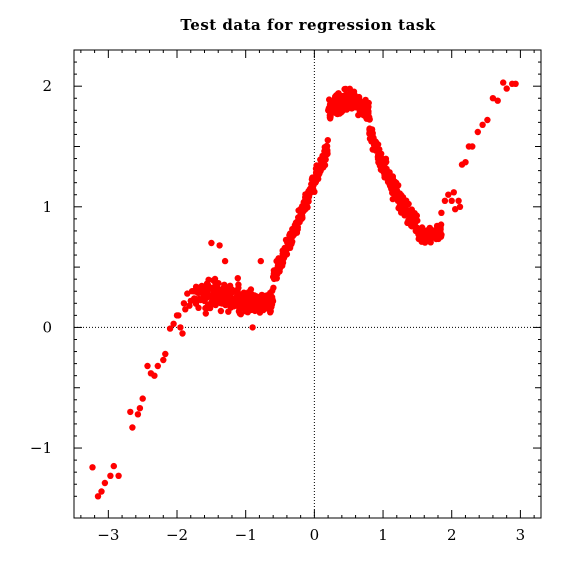 Image resolution: width=570 pixels, height=575 pixels. Describe the element at coordinates (521, 535) in the screenshot. I see `x-tick-label: 3` at that location.